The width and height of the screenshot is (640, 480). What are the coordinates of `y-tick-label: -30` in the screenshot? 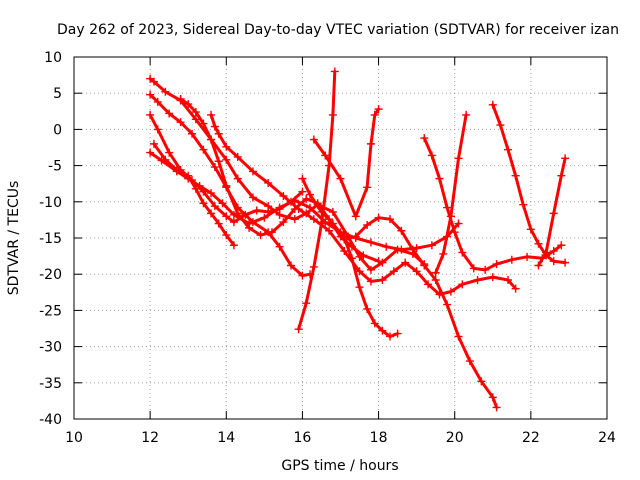 It's located at (50, 348).